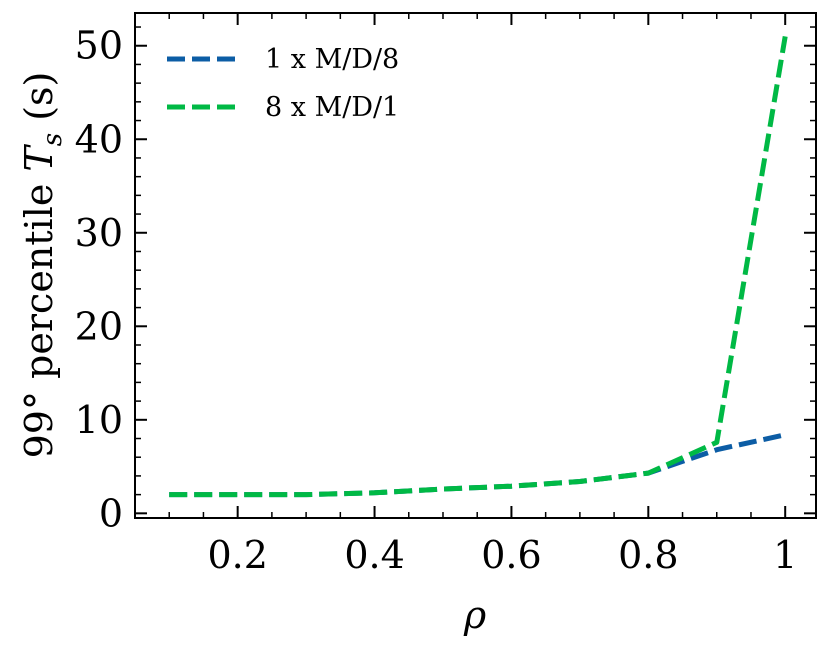 The width and height of the screenshot is (829, 646). Describe the element at coordinates (111, 513) in the screenshot. I see `y-tick-label: 0` at that location.